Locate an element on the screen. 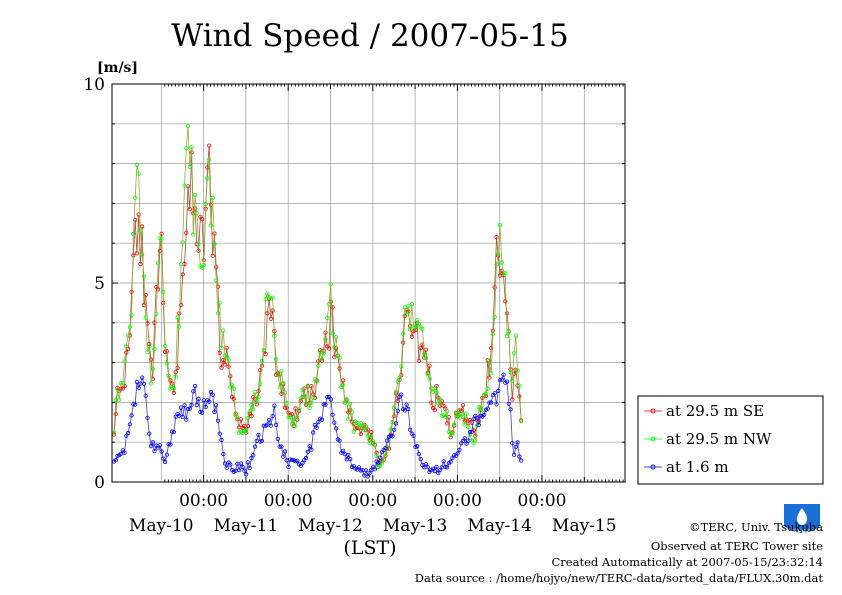  x-day-label: May-10 is located at coordinates (161, 526).